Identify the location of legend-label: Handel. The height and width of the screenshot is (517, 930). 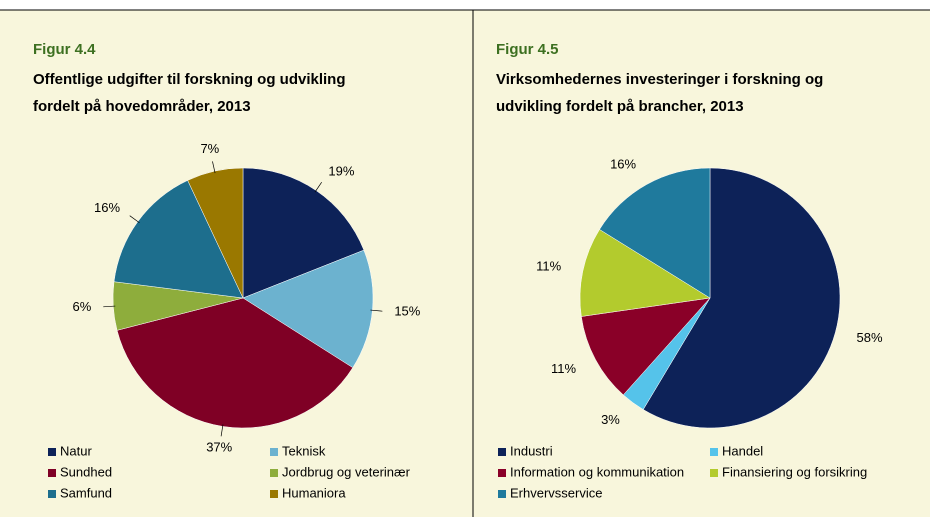
(742, 450).